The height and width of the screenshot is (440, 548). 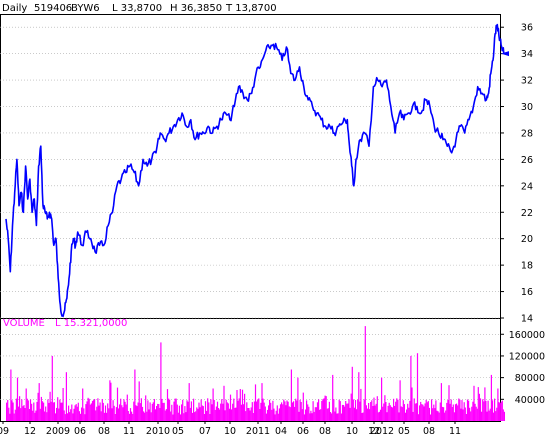 What do you see at coordinates (522, 368) in the screenshot?
I see `volume-y-axis: 160000 120000 80000 40000` at bounding box center [522, 368].